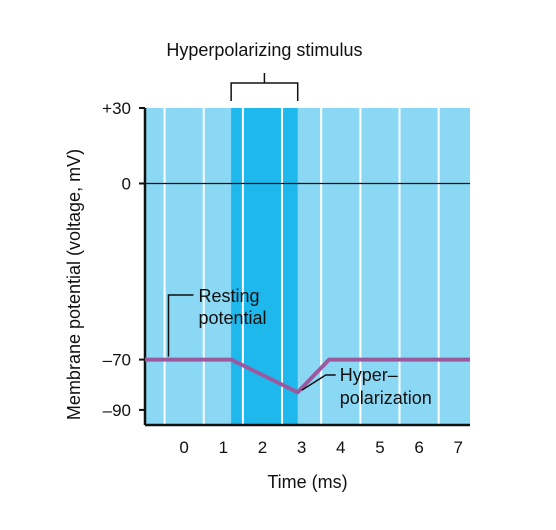  What do you see at coordinates (458, 447) in the screenshot?
I see `x-tick-label: 7` at bounding box center [458, 447].